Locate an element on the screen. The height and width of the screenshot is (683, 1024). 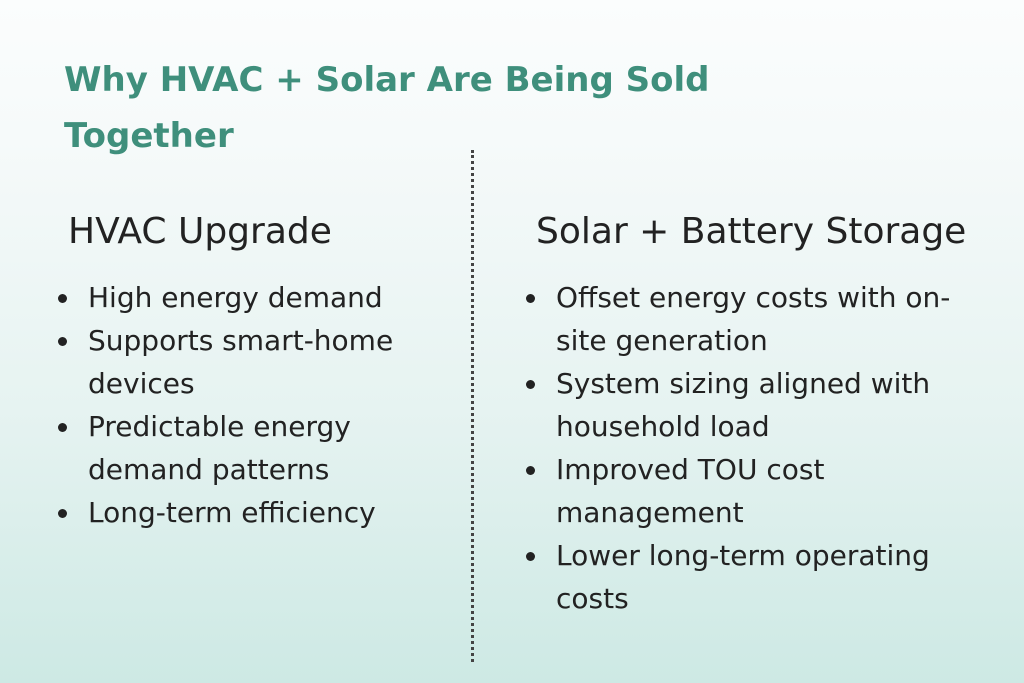
bullet-item: Predictable energy demand patterns is located at coordinates (264, 448).